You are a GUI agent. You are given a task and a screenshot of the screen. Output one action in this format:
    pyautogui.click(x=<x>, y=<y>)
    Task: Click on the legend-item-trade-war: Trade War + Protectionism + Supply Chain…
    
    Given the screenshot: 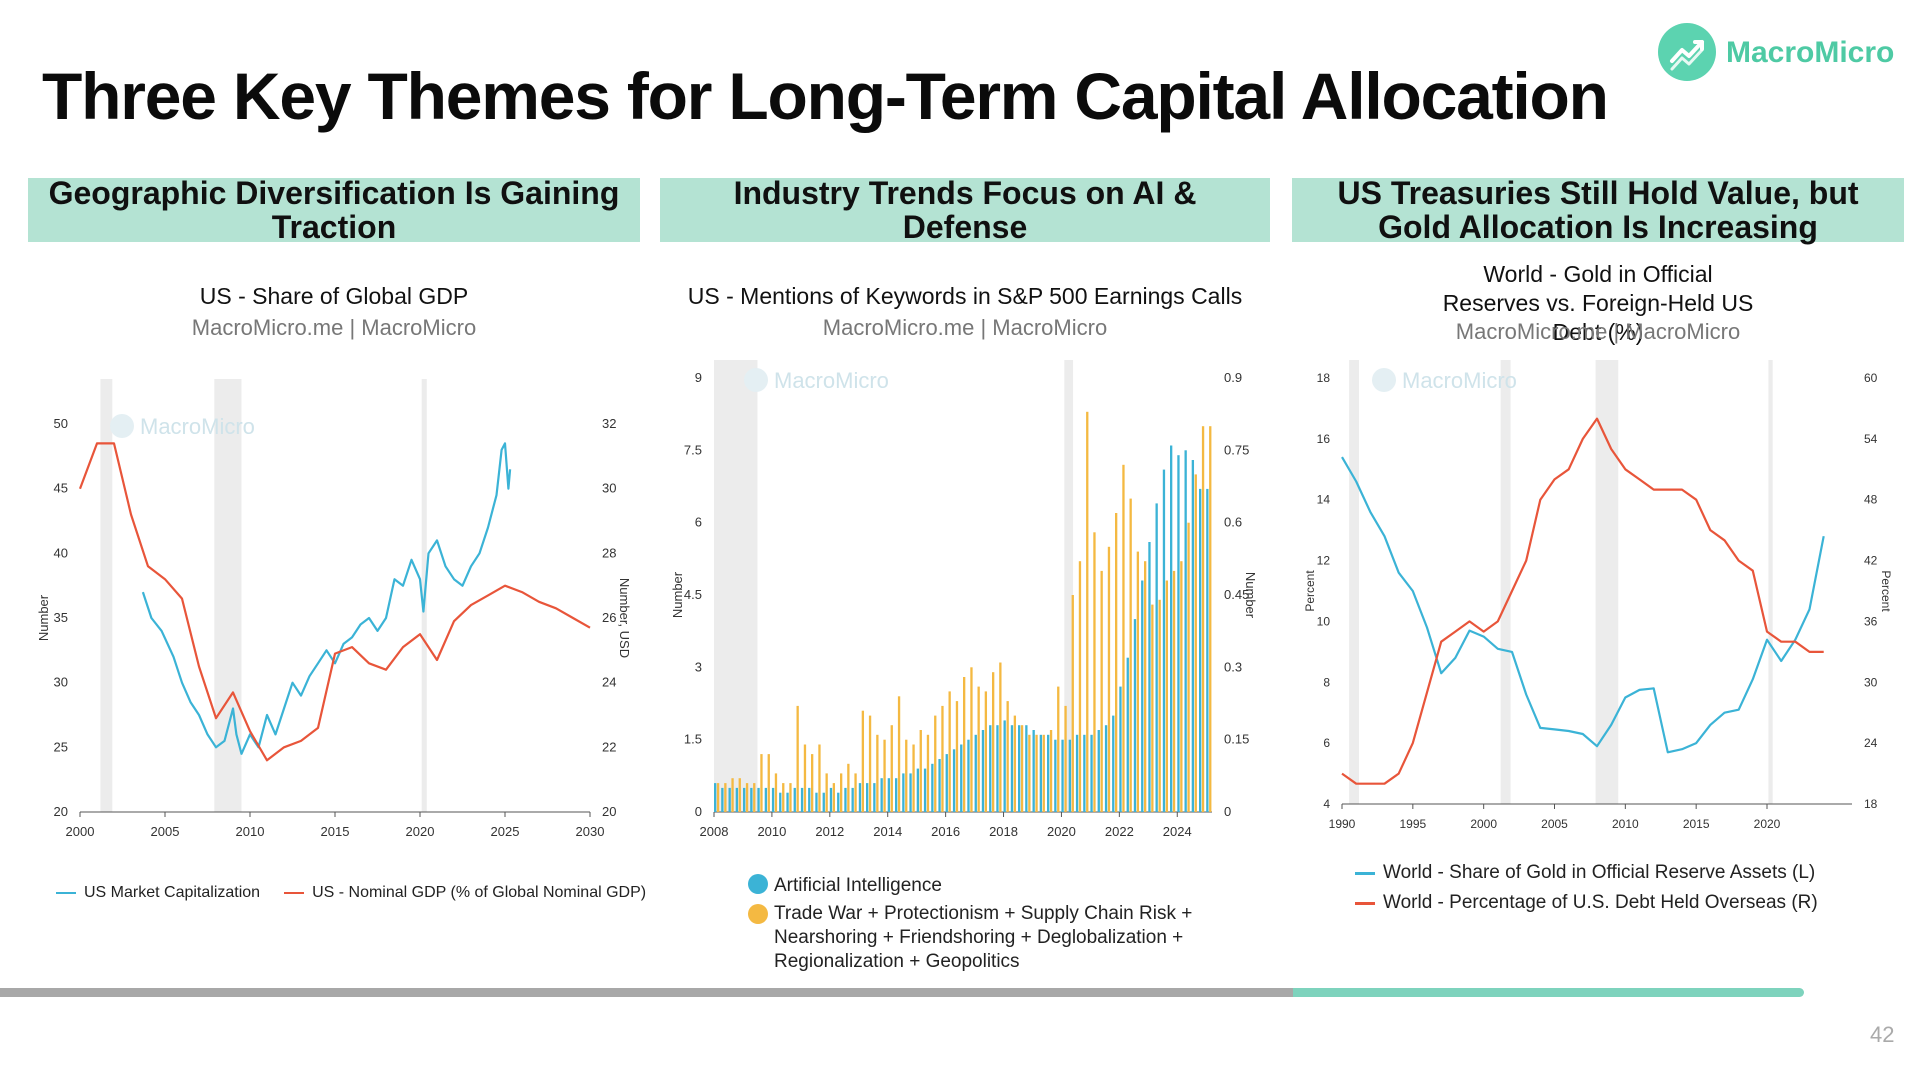 What is the action you would take?
    pyautogui.click(x=983, y=938)
    